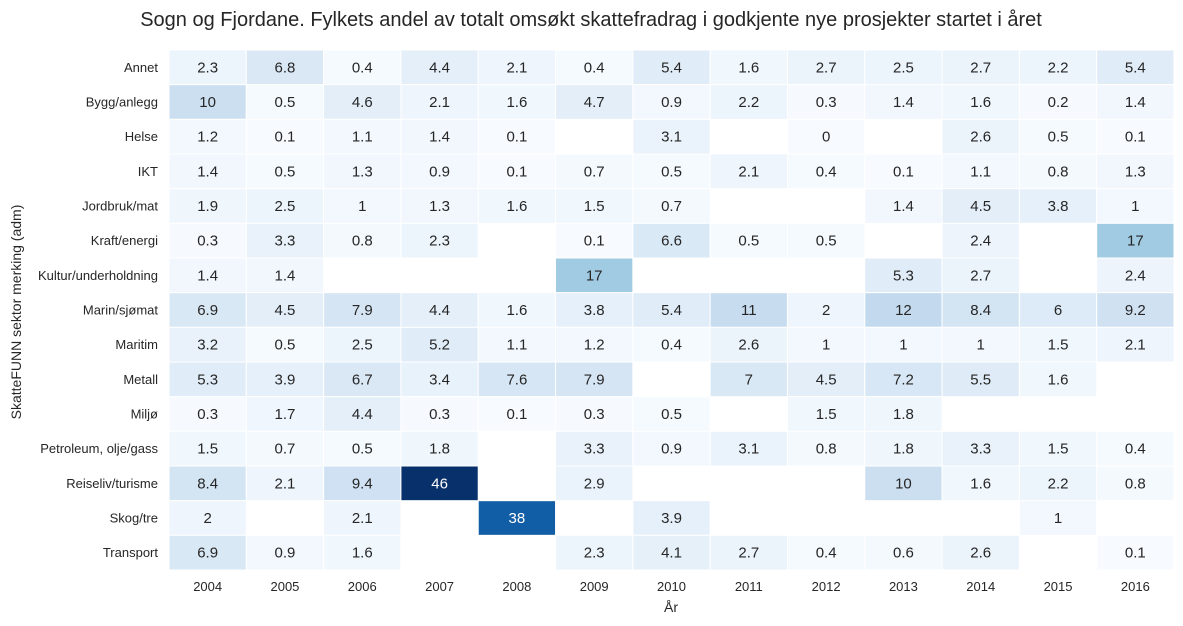 The image size is (1183, 626). I want to click on column-tick-label: 2006, so click(362, 586).